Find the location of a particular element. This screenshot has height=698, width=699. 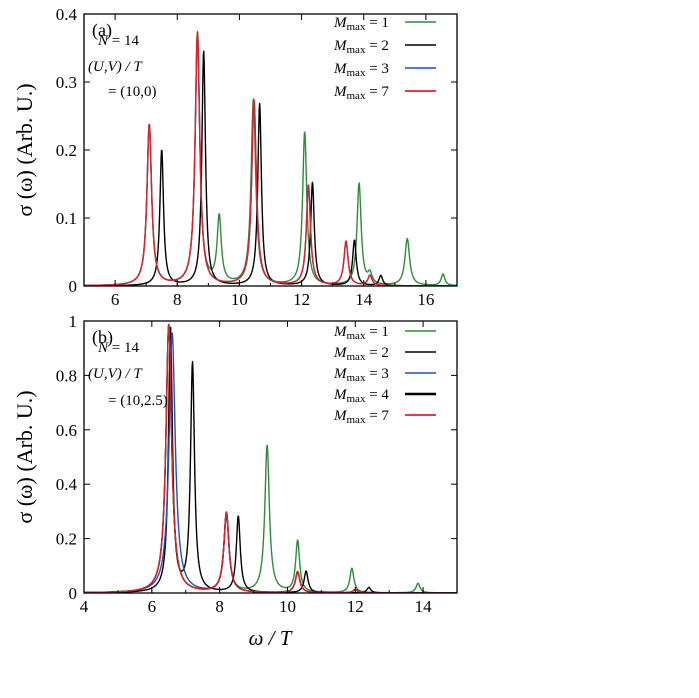

legend-label: Mmax = 4 is located at coordinates (361, 396).